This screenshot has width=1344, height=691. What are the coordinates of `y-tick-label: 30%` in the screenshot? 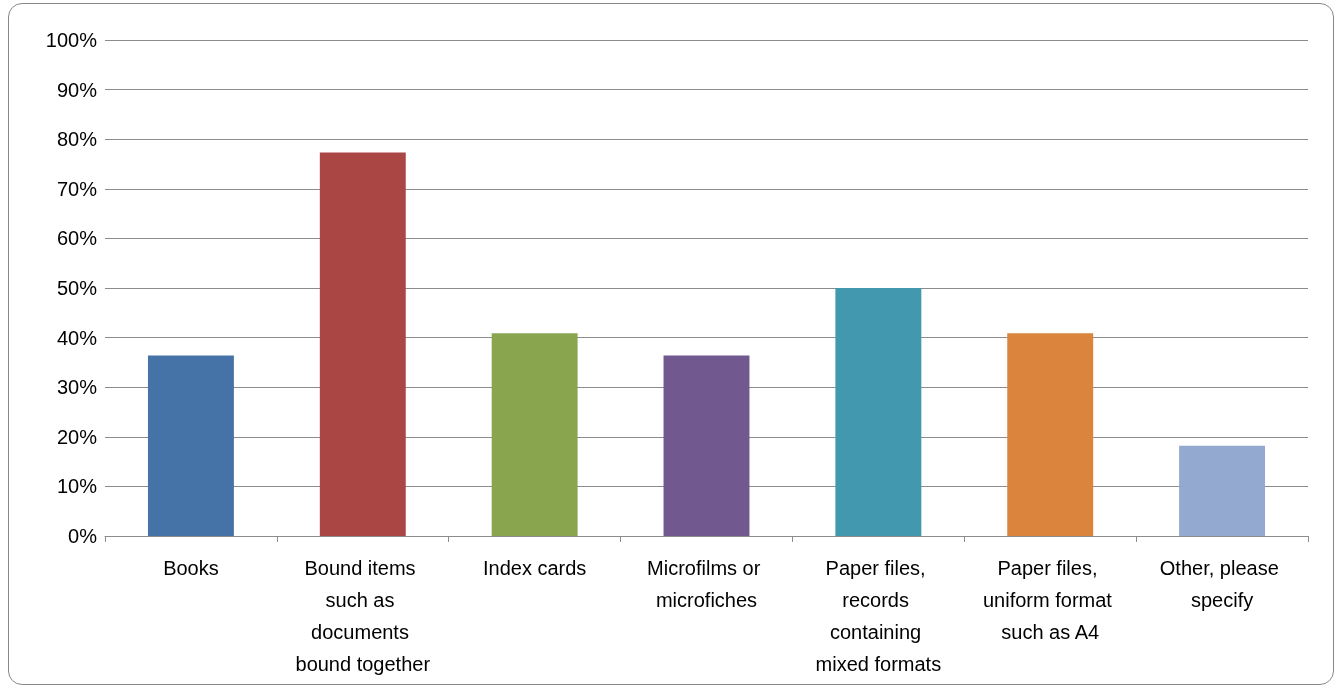 It's located at (77, 387).